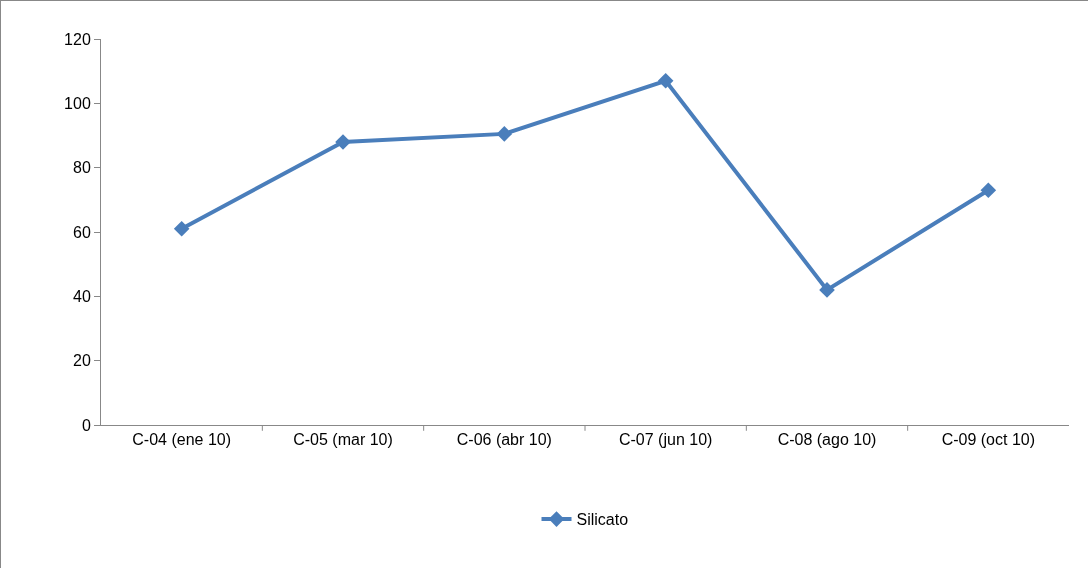 The height and width of the screenshot is (568, 1088). What do you see at coordinates (82, 361) in the screenshot?
I see `y-tick-label: 20` at bounding box center [82, 361].